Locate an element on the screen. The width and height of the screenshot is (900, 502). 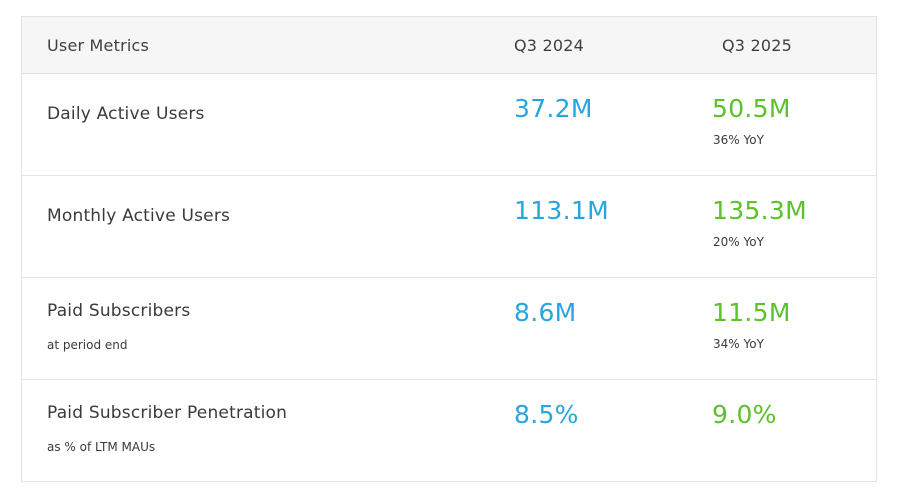
yoy-change: 34% YoY is located at coordinates (738, 344).